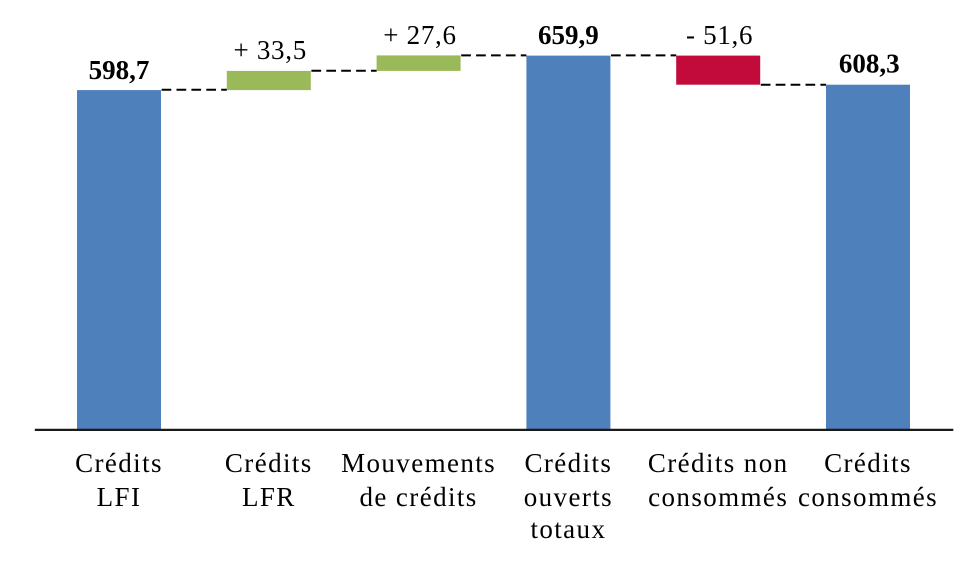 The height and width of the screenshot is (568, 976). I want to click on svg-text: - 51,6, so click(719, 35).